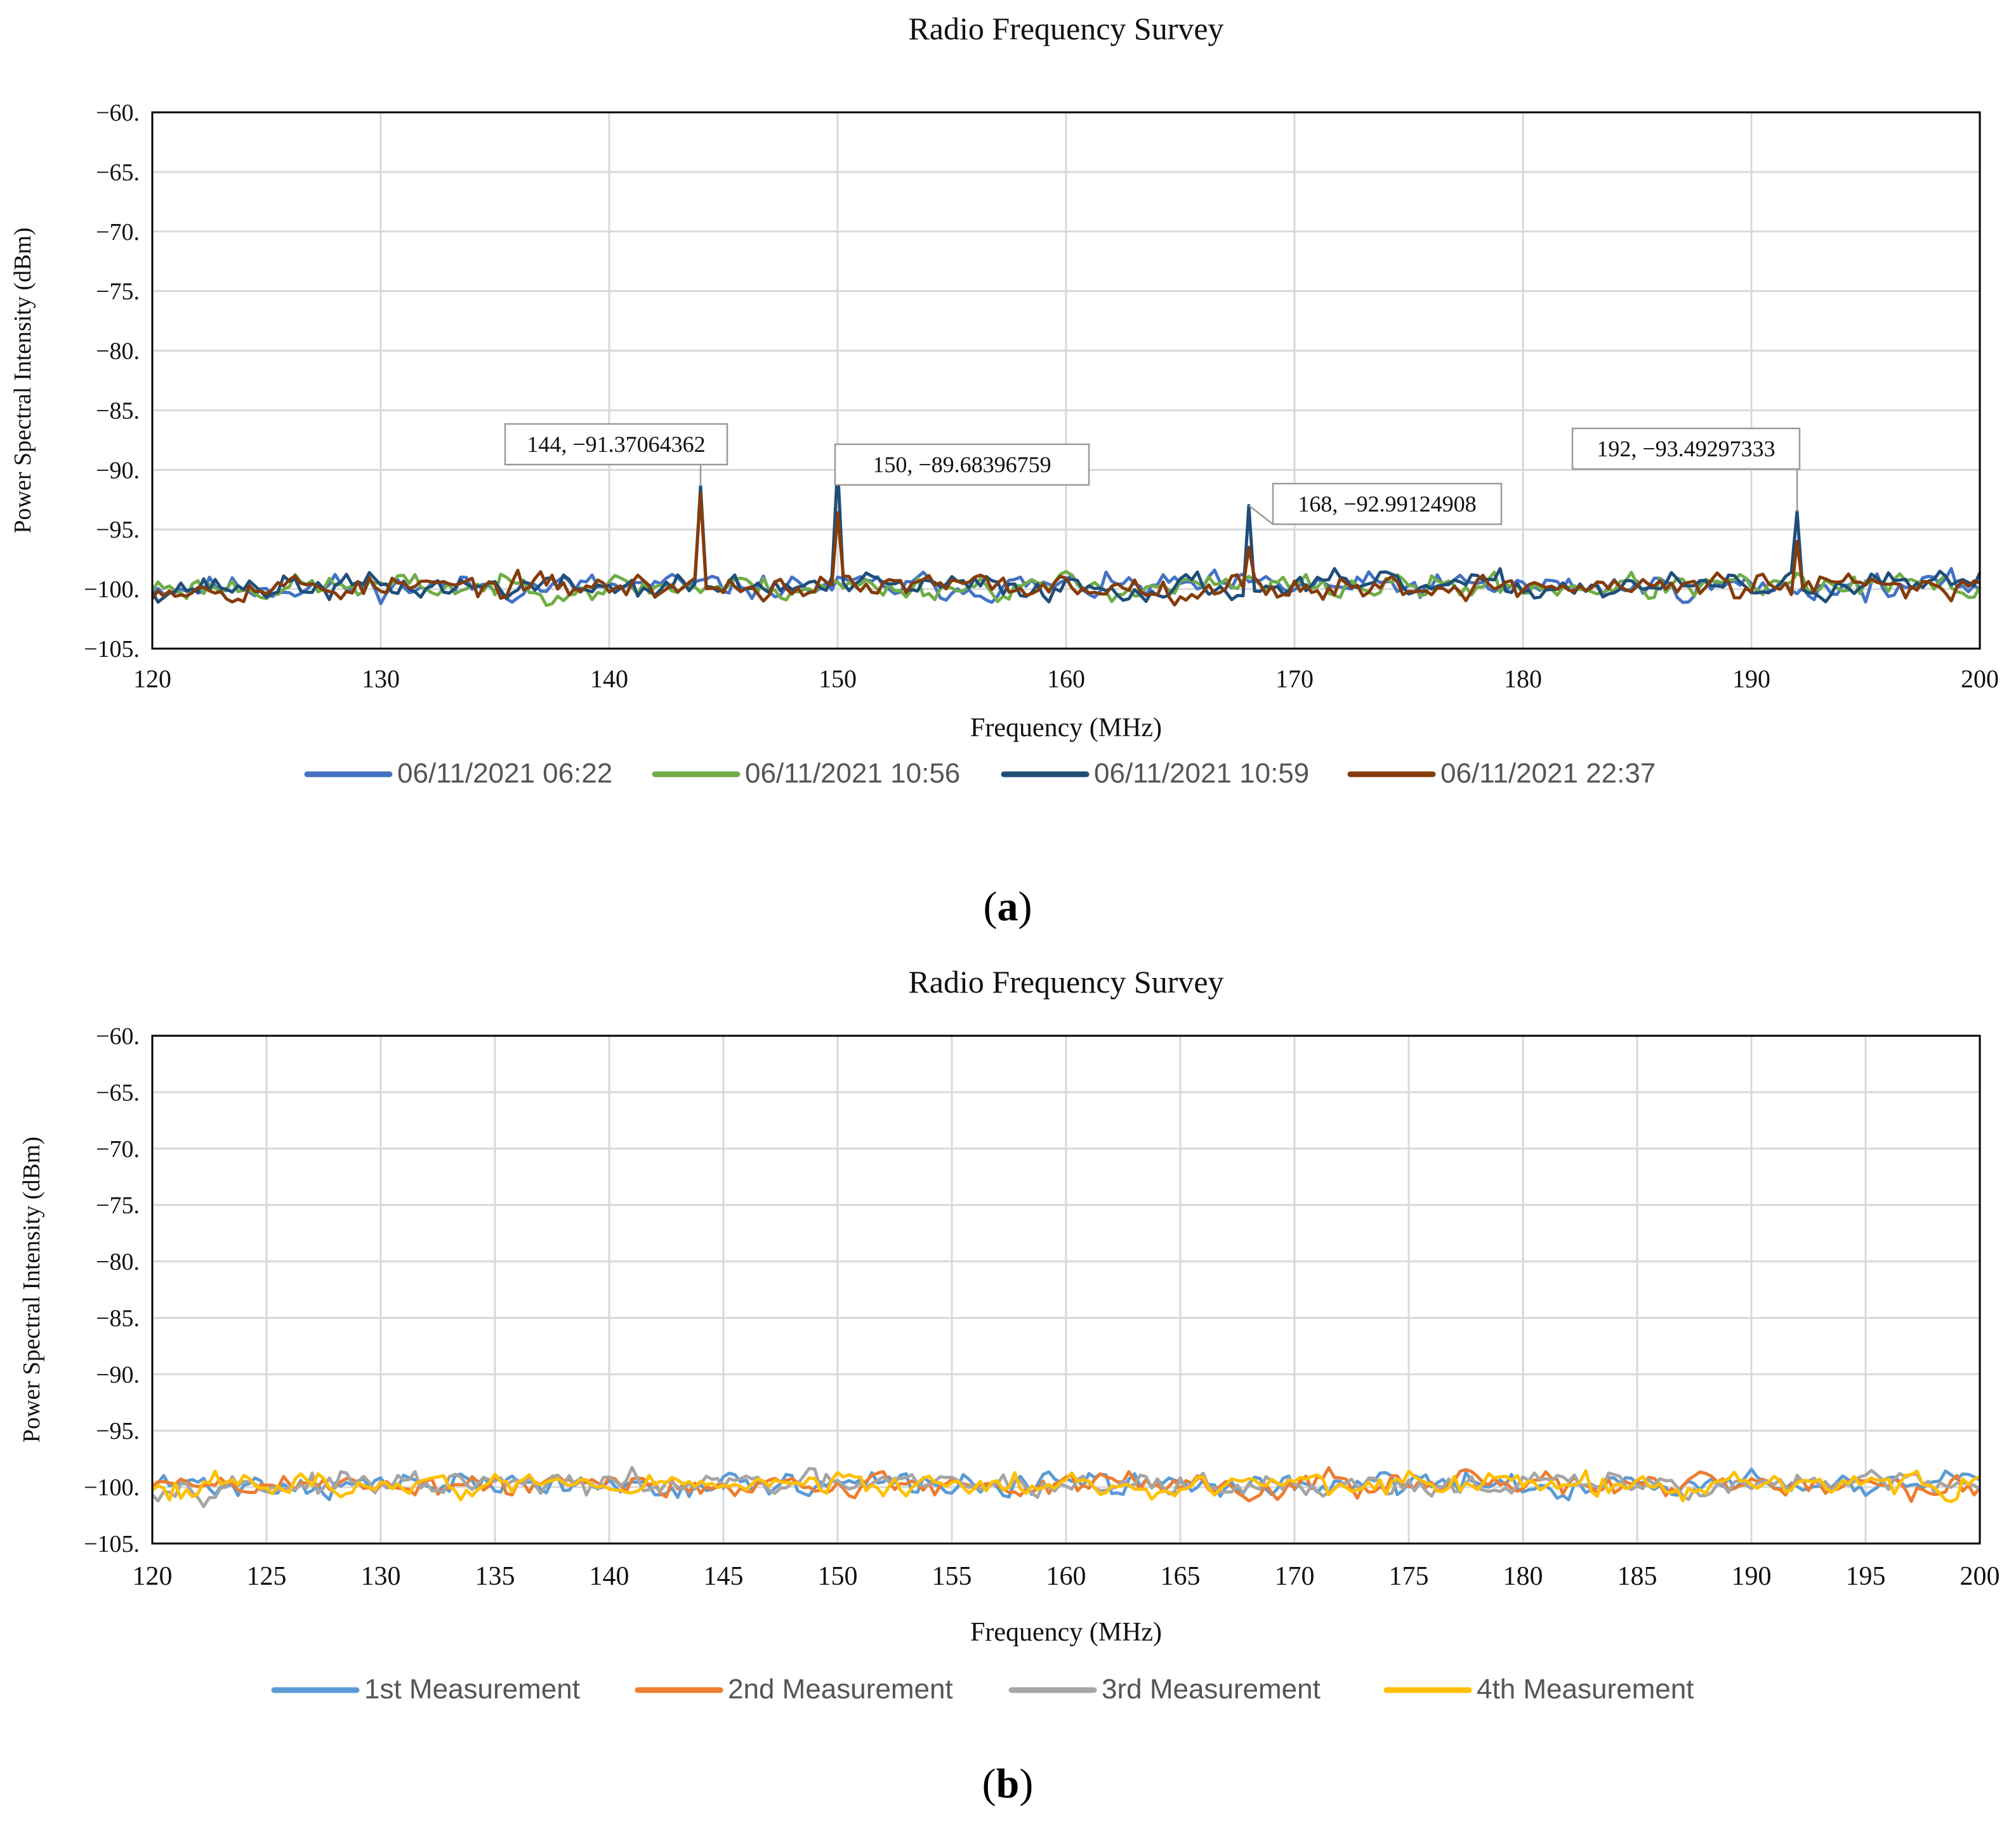 The image size is (2016, 1831). What do you see at coordinates (1211, 1689) in the screenshot?
I see `legend-label: 3rd Measurement` at bounding box center [1211, 1689].